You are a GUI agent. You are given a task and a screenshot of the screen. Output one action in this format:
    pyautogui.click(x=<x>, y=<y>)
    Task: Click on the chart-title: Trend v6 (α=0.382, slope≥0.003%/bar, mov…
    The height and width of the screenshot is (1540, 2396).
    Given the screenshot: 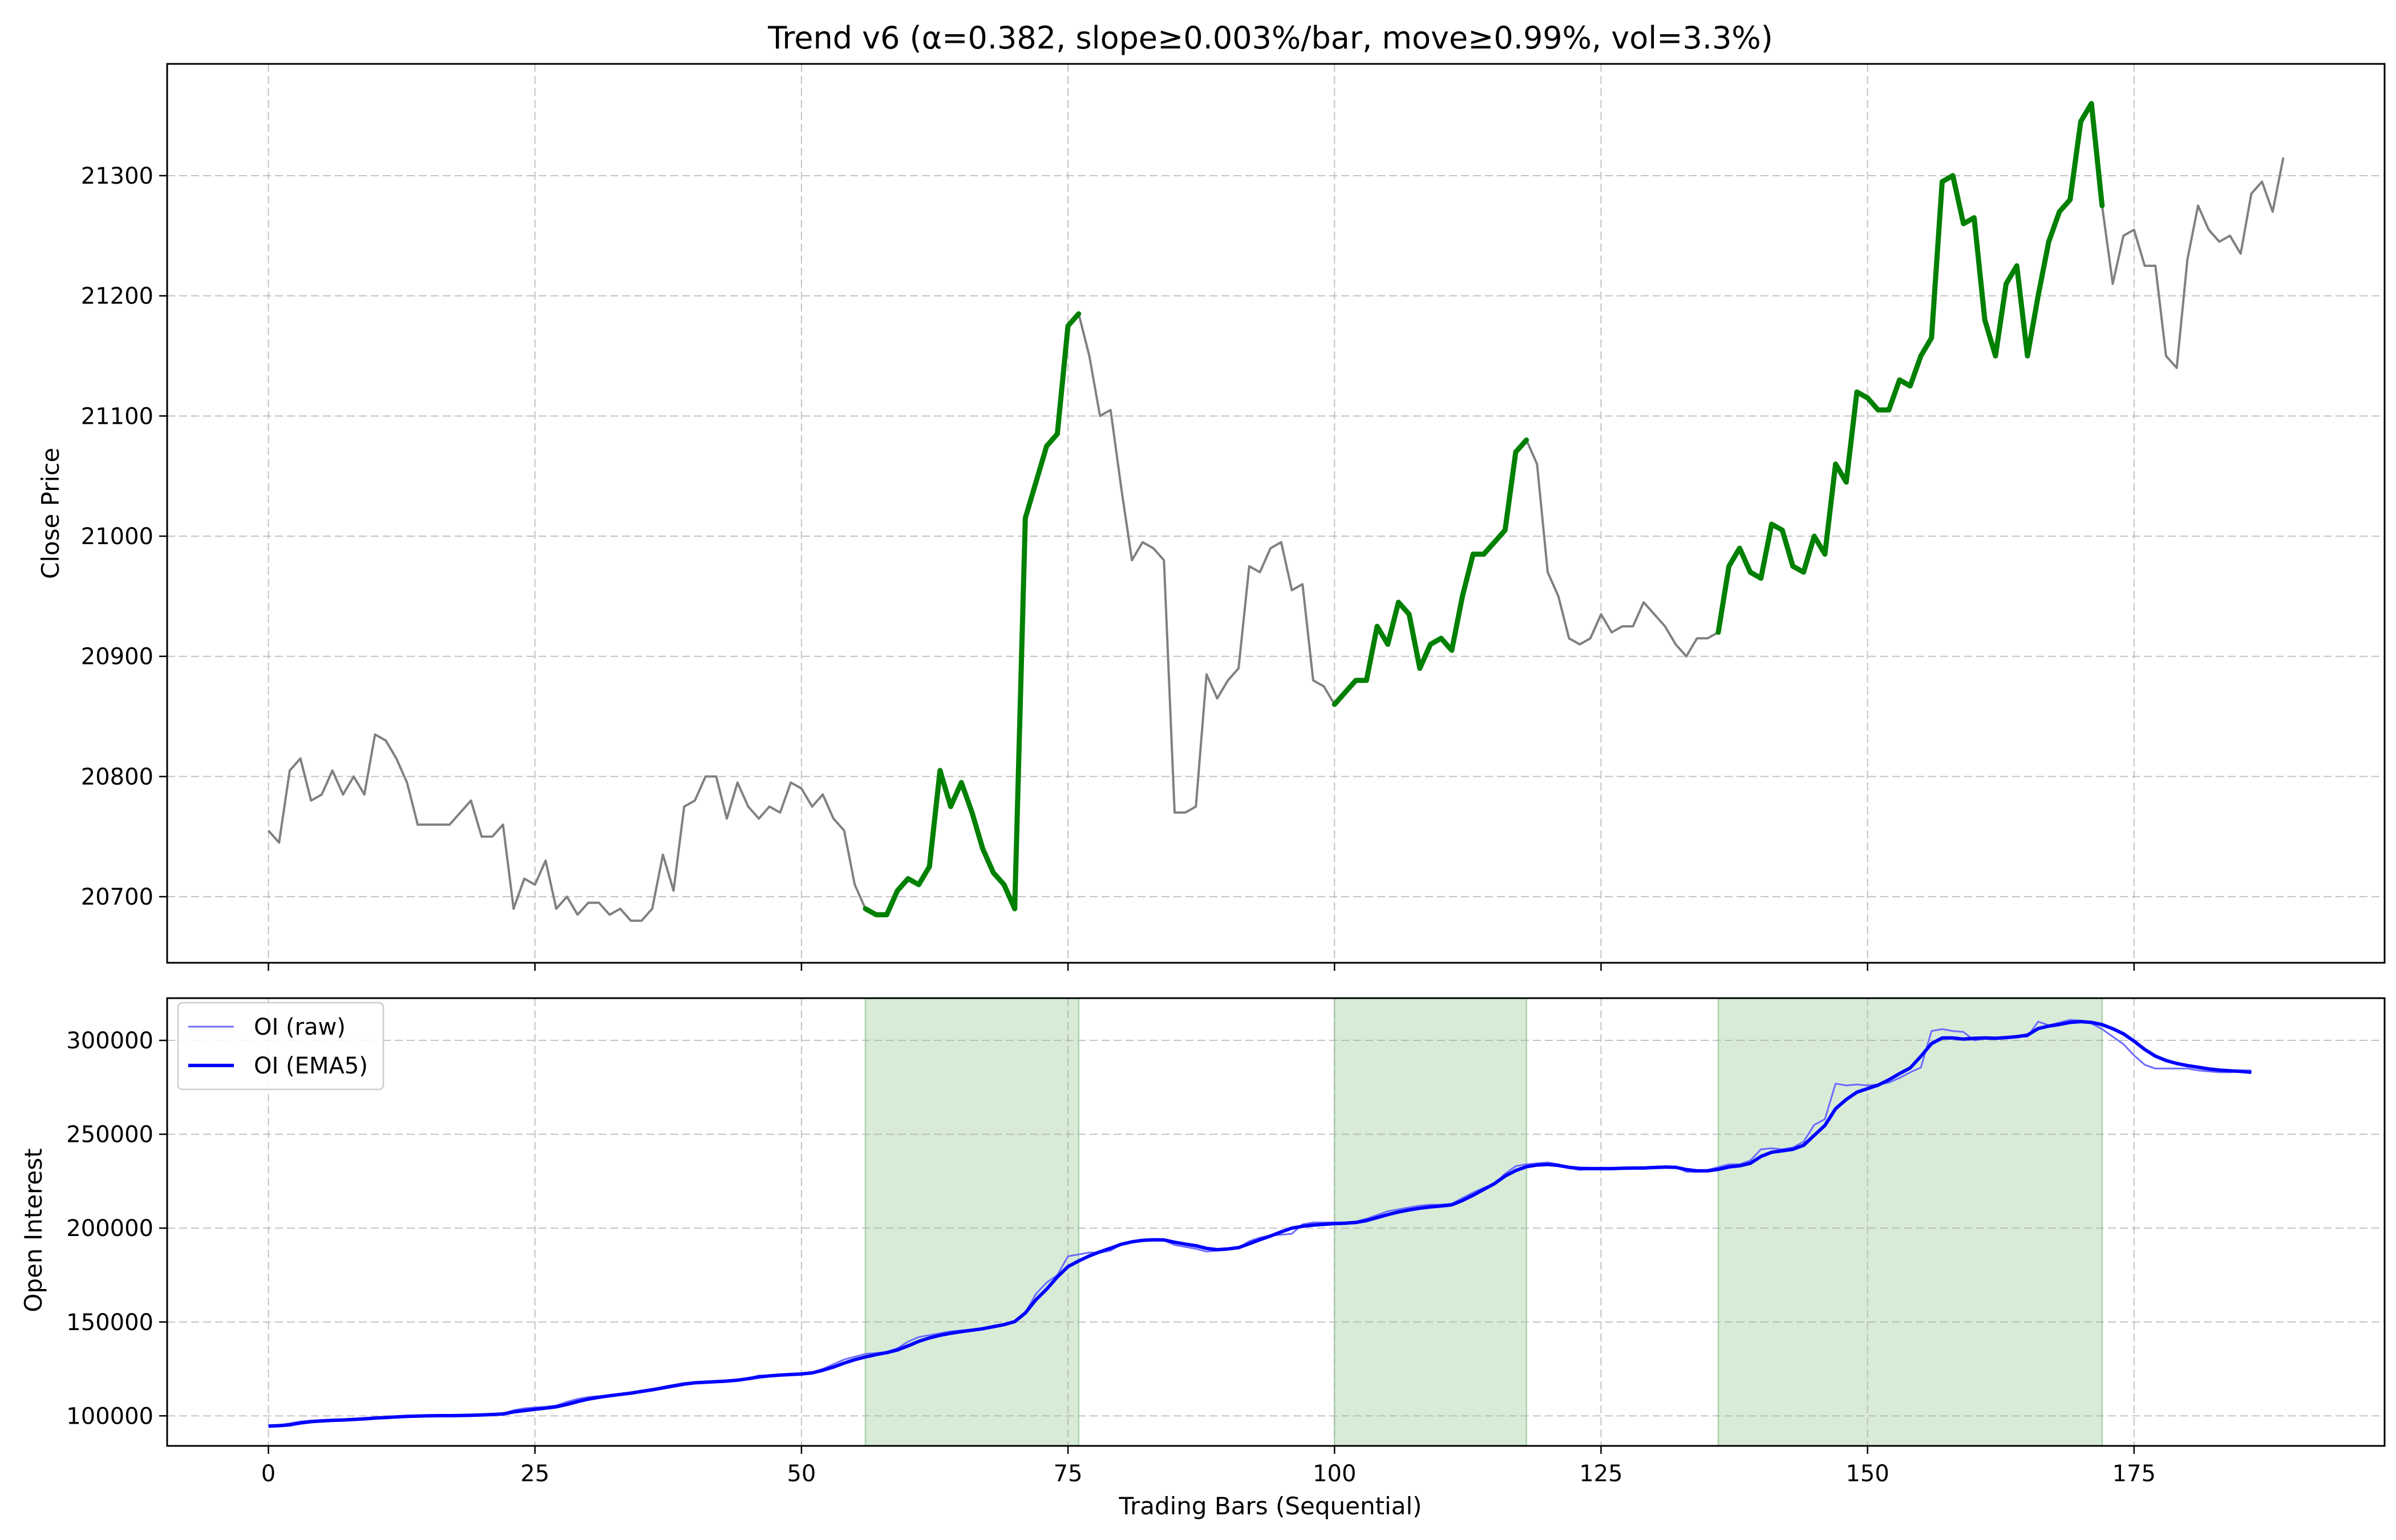 What is the action you would take?
    pyautogui.click(x=1270, y=38)
    